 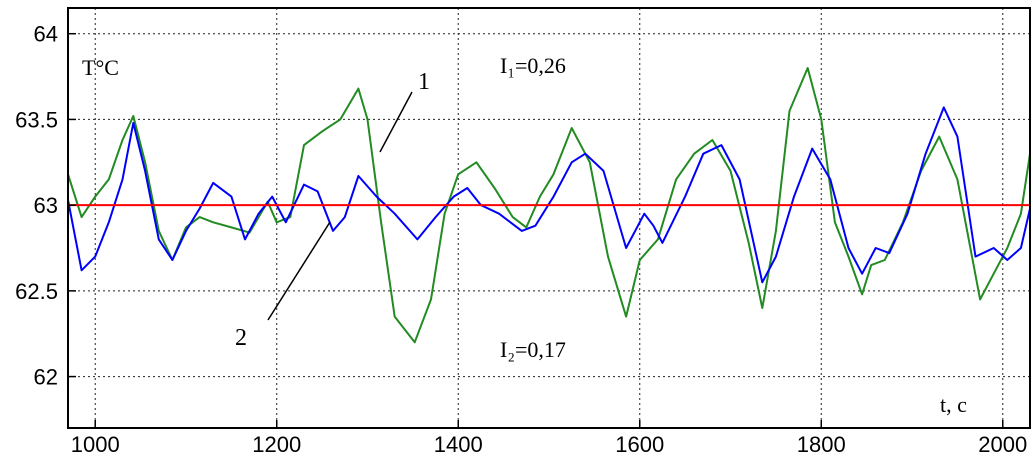 I want to click on y-tick-label: 64, so click(x=46, y=34).